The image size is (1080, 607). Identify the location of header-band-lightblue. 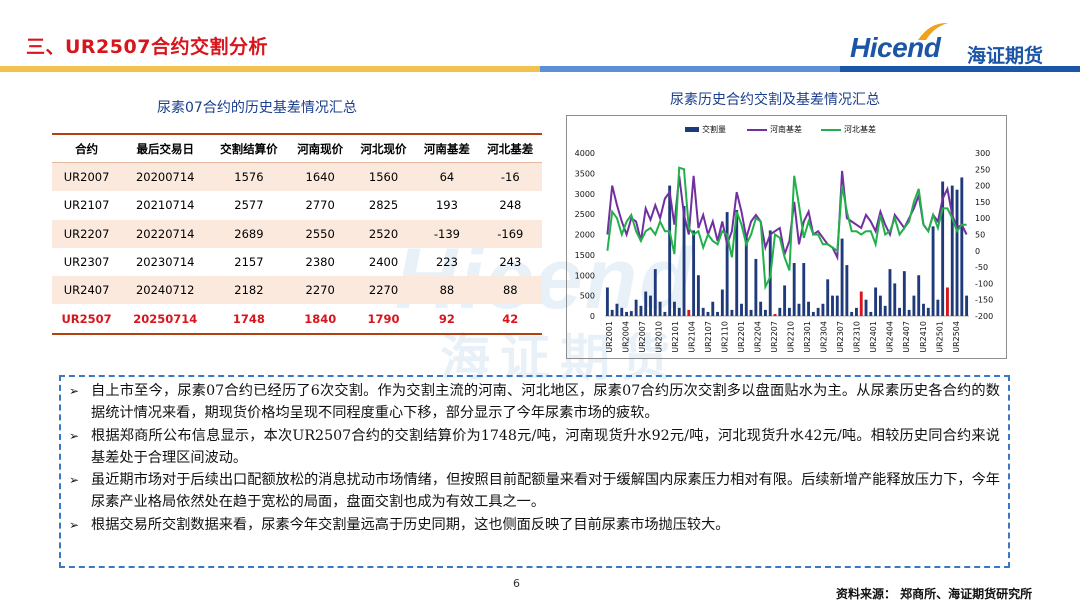
(690, 69).